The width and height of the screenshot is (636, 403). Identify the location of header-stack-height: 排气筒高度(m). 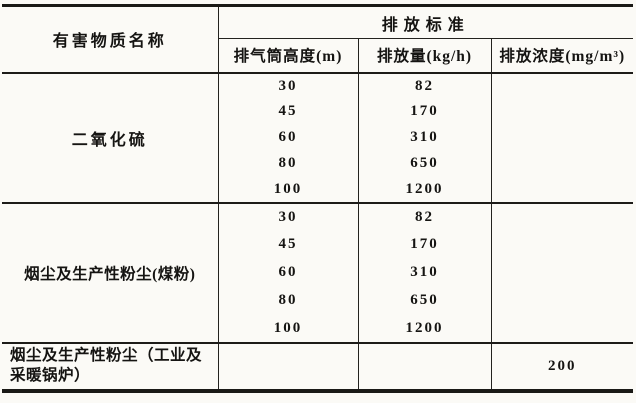
(287, 56).